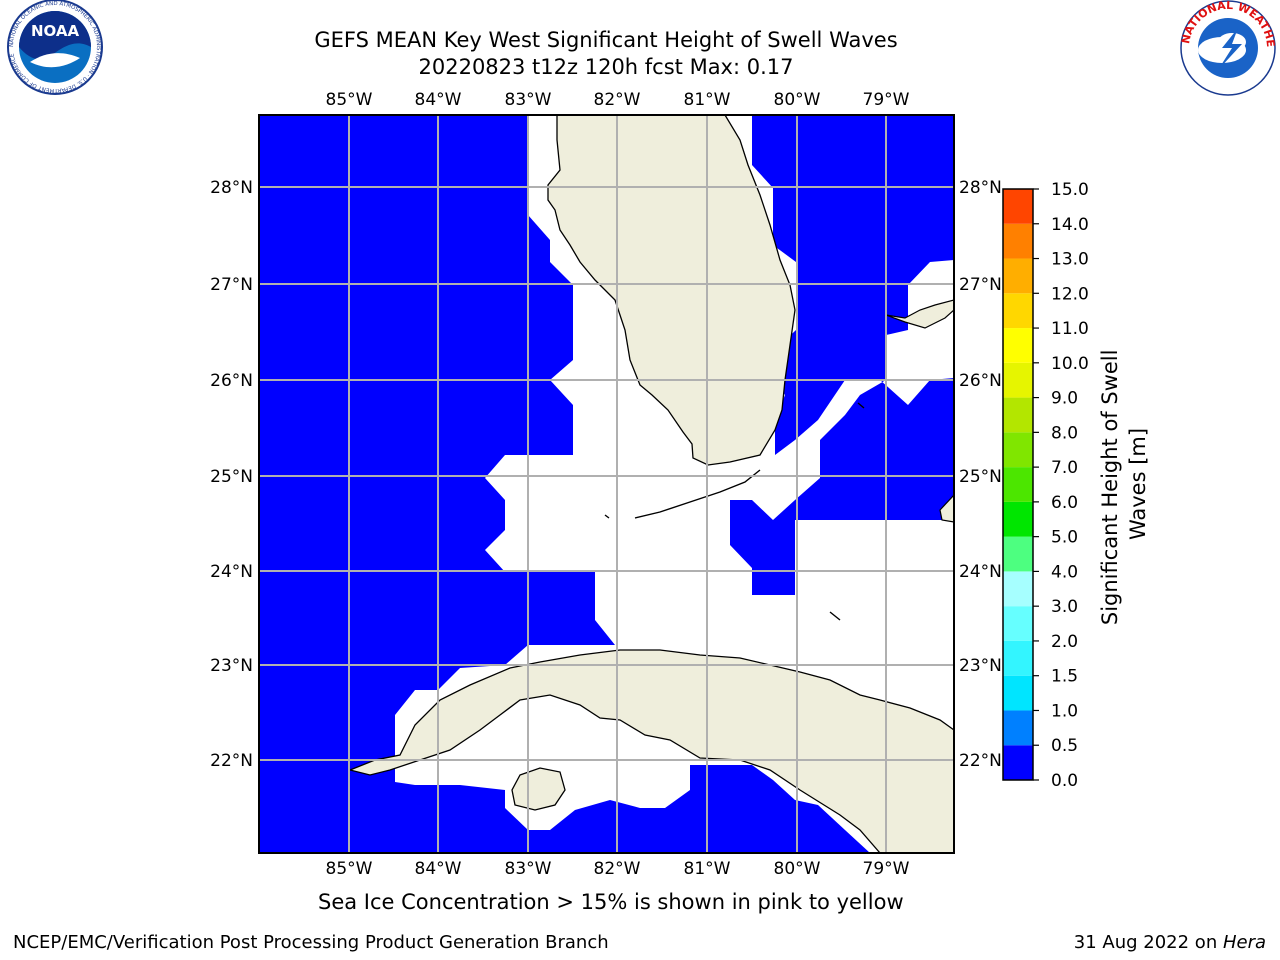  Describe the element at coordinates (1064, 746) in the screenshot. I see `colorbar-tick-label: 0.5` at that location.